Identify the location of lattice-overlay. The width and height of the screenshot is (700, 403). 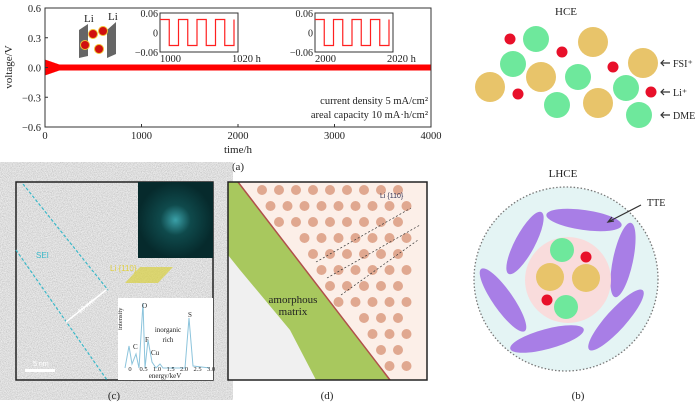
(149, 275).